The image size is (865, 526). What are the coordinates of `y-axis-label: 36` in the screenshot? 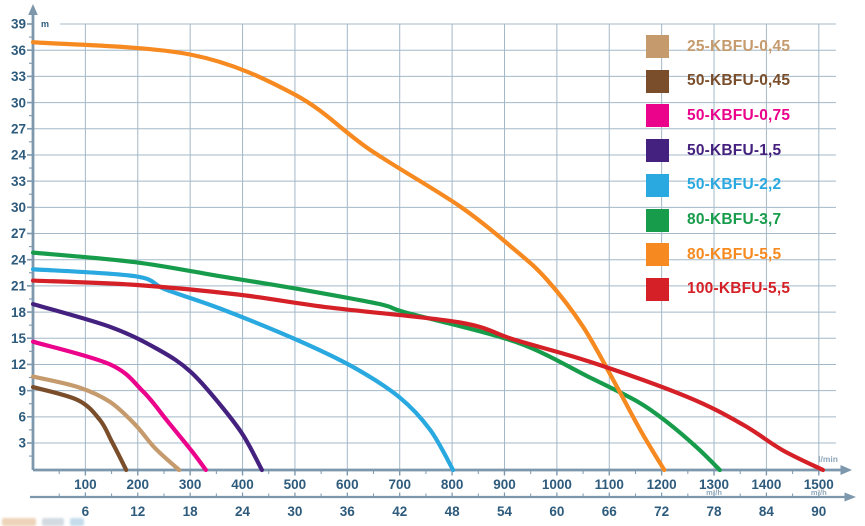 It's located at (19, 50).